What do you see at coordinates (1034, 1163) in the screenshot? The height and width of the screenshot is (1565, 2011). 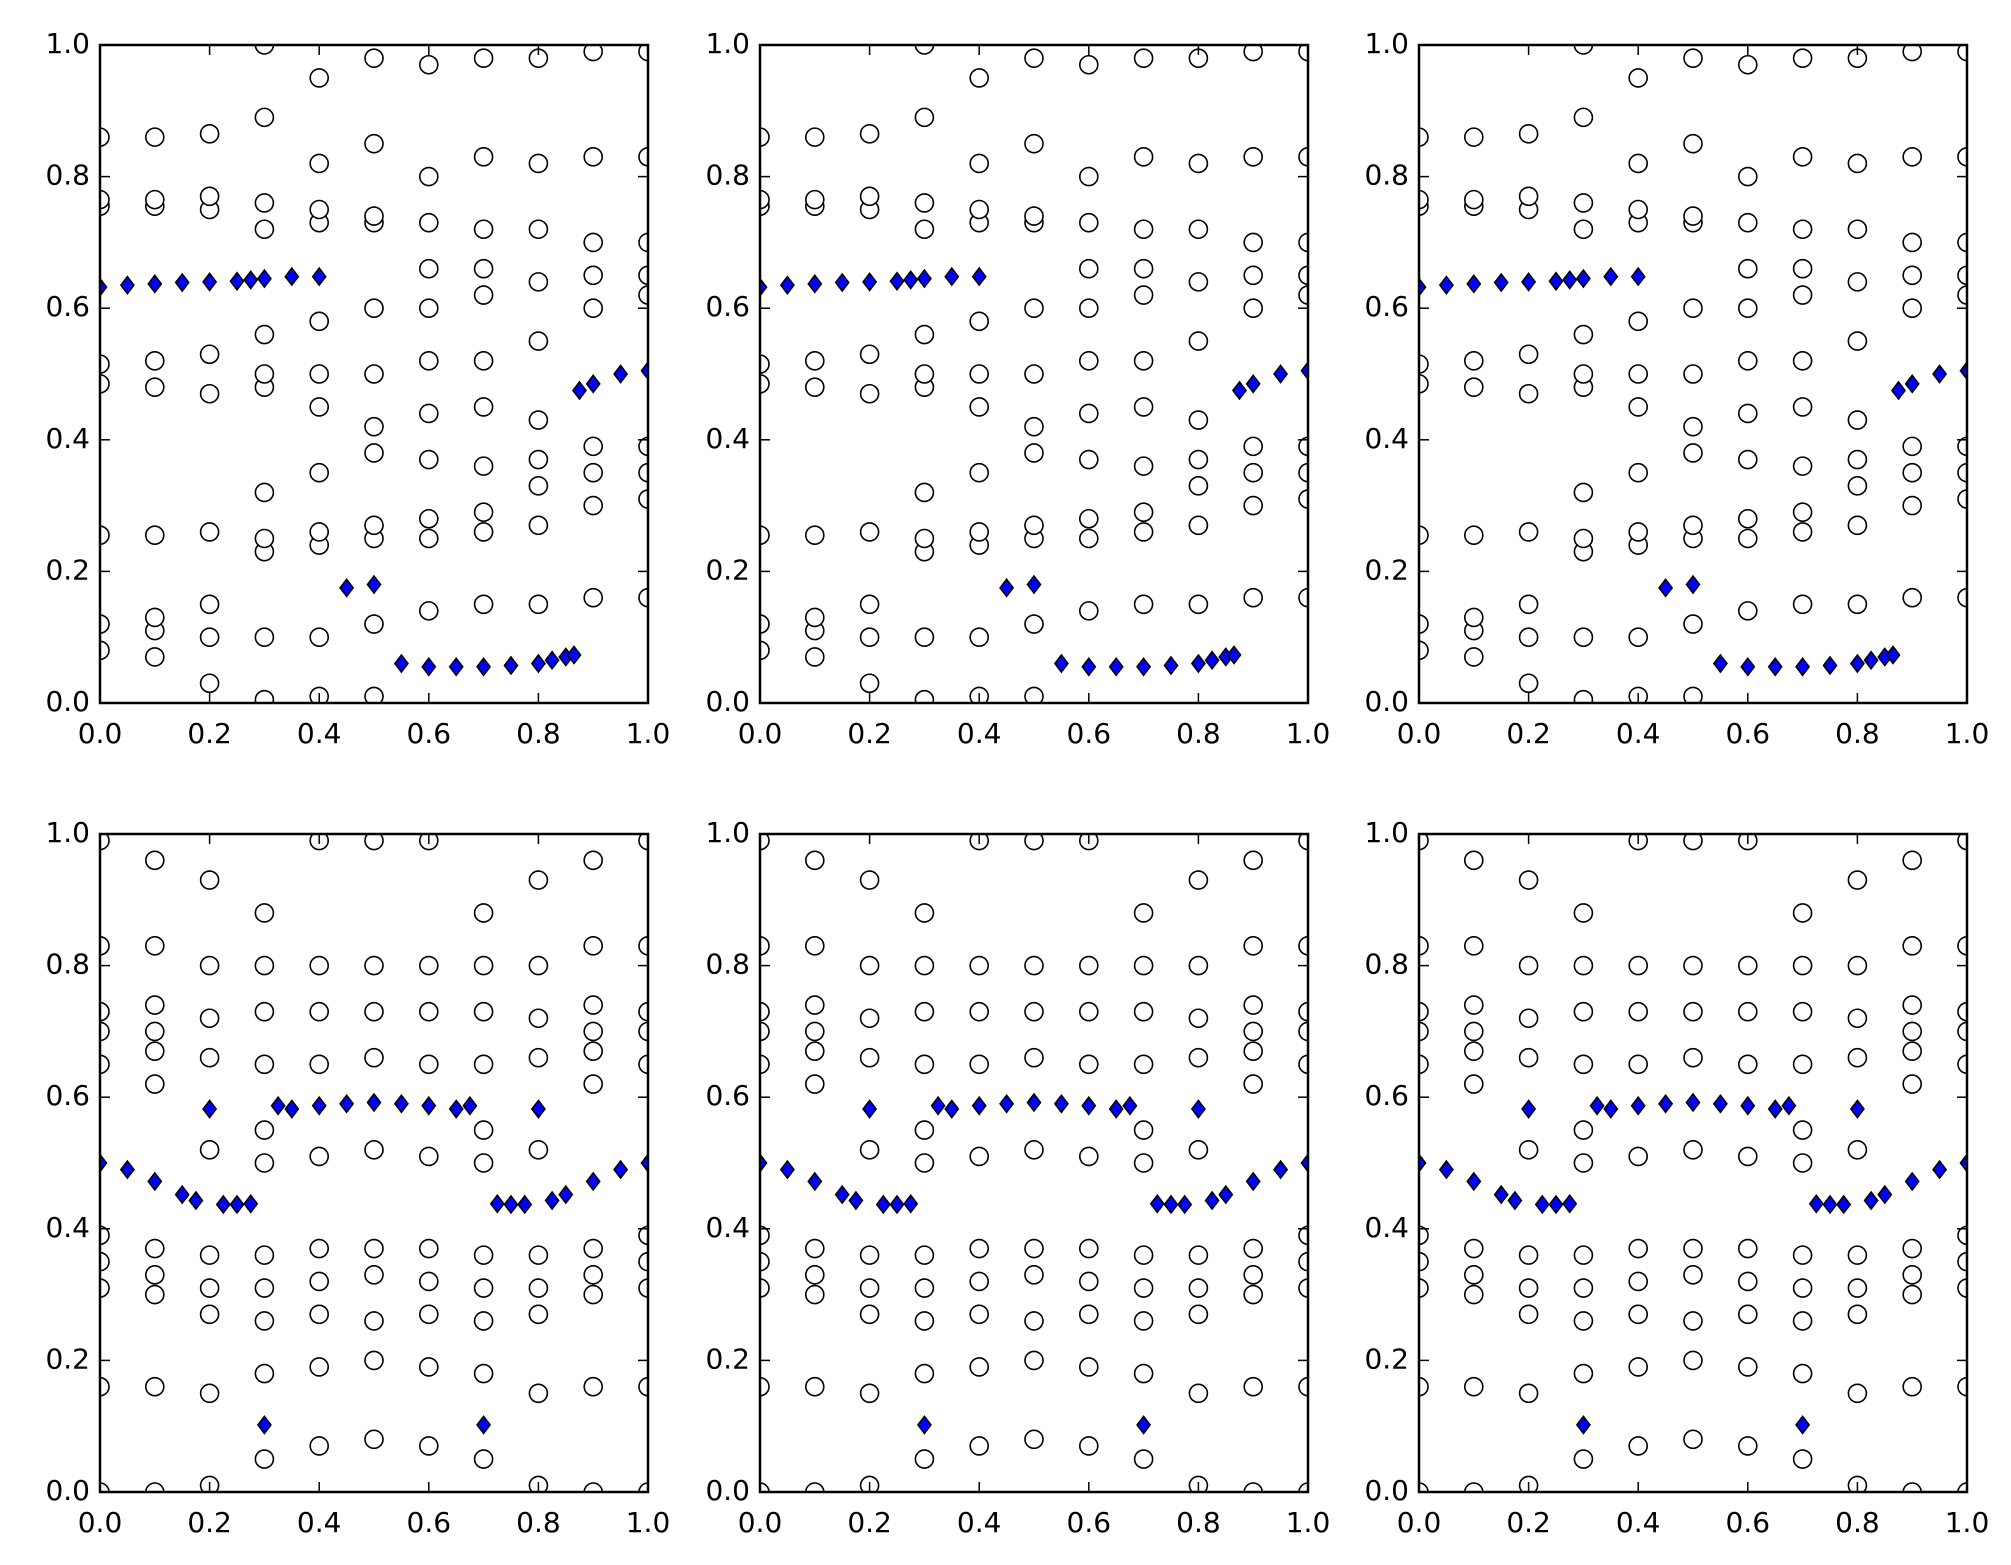 I see `axes-frame` at bounding box center [1034, 1163].